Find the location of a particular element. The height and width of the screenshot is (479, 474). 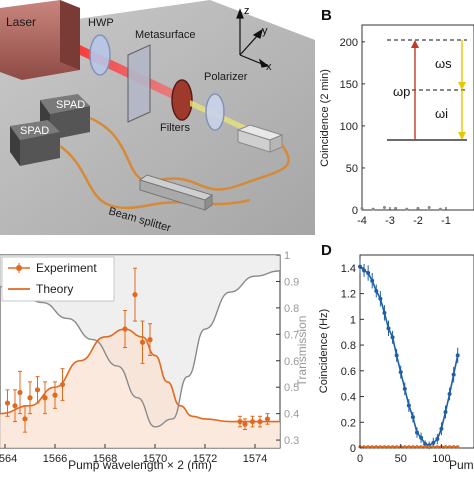

chart-d-ytick-label: 0.2 is located at coordinates (348, 423).